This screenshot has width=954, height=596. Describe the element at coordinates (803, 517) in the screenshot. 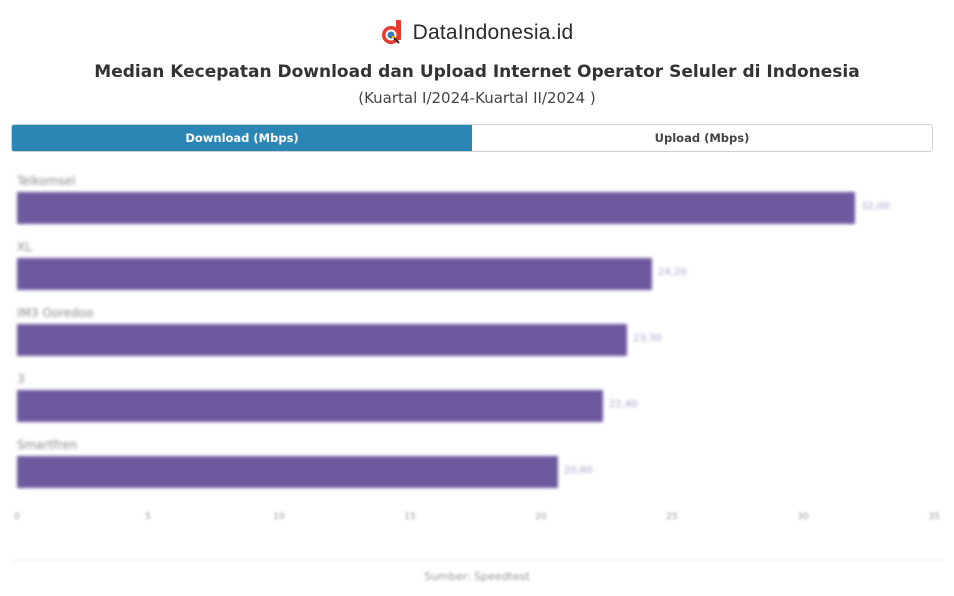

I see `x-tick-label: 30` at that location.